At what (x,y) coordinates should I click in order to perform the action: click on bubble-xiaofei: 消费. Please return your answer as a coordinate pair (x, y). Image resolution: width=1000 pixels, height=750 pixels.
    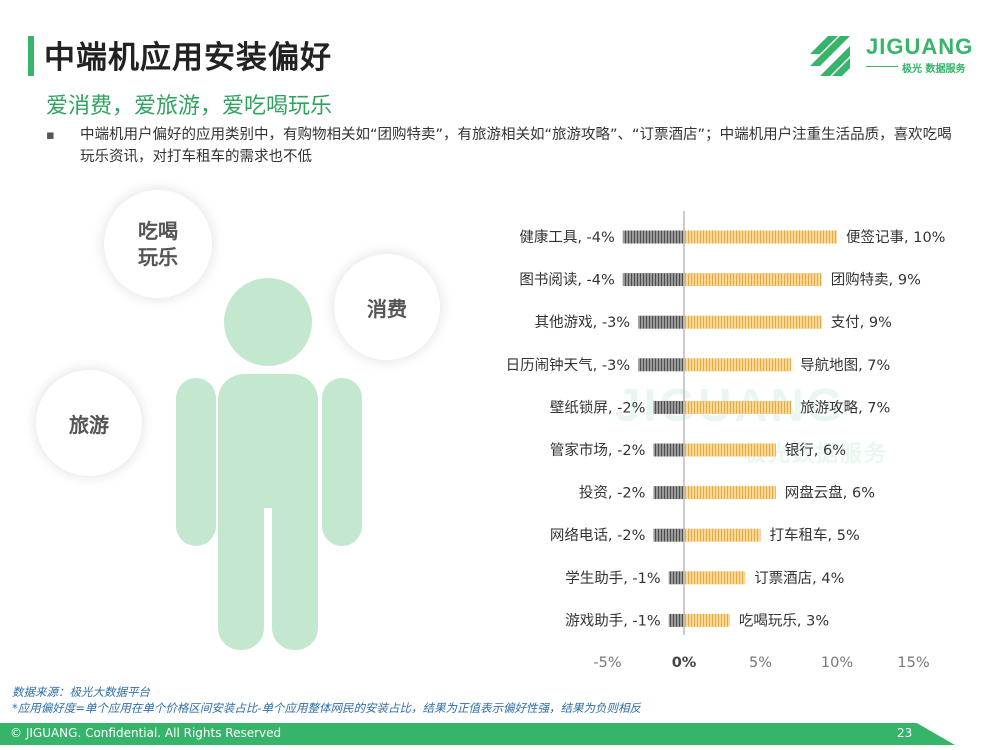
    Looking at the image, I should click on (387, 307).